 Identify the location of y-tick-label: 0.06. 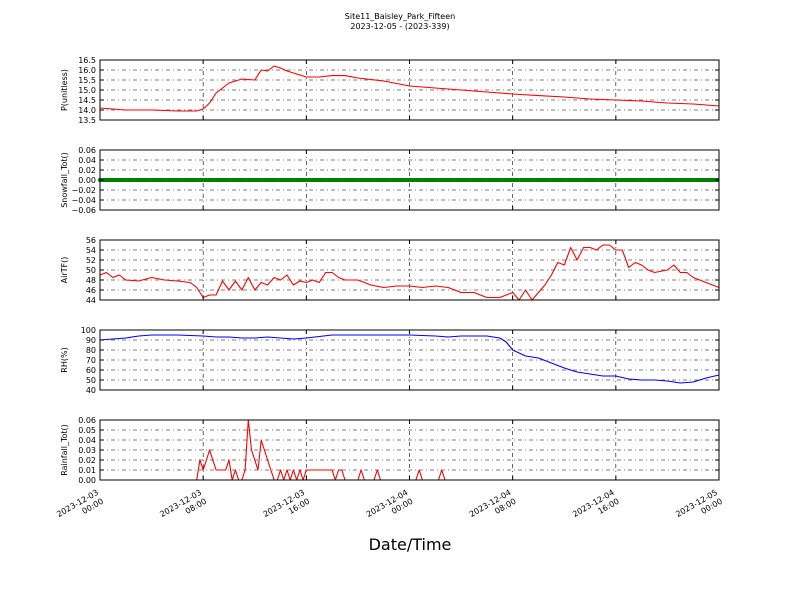
(87, 150).